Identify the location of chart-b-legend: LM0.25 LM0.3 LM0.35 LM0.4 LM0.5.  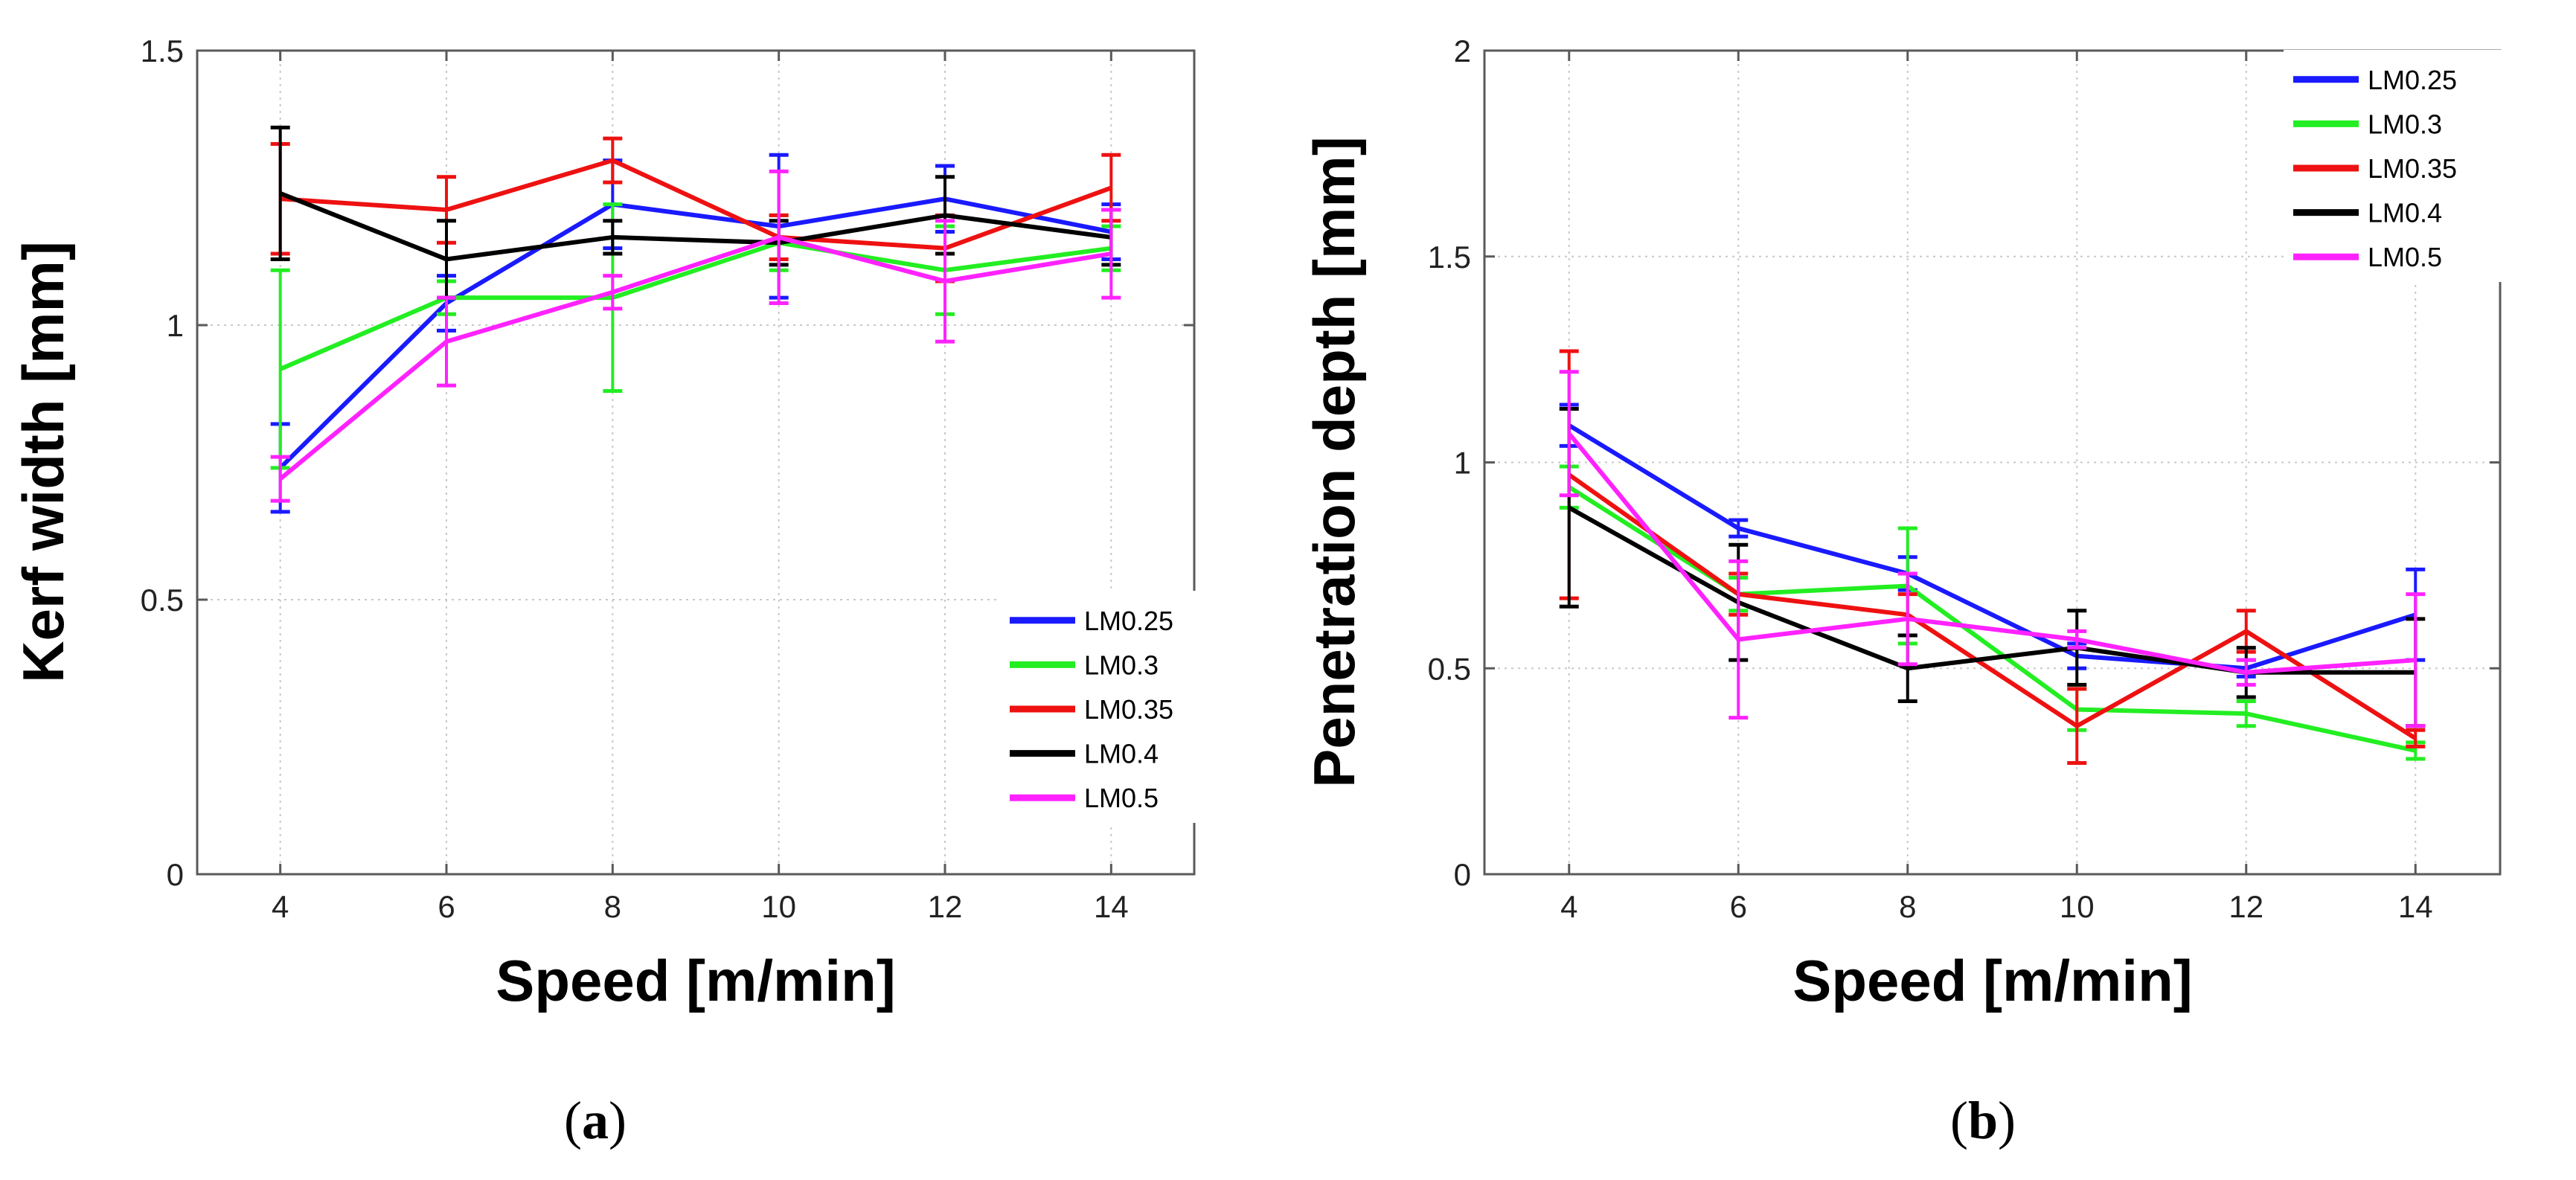
(2394, 166).